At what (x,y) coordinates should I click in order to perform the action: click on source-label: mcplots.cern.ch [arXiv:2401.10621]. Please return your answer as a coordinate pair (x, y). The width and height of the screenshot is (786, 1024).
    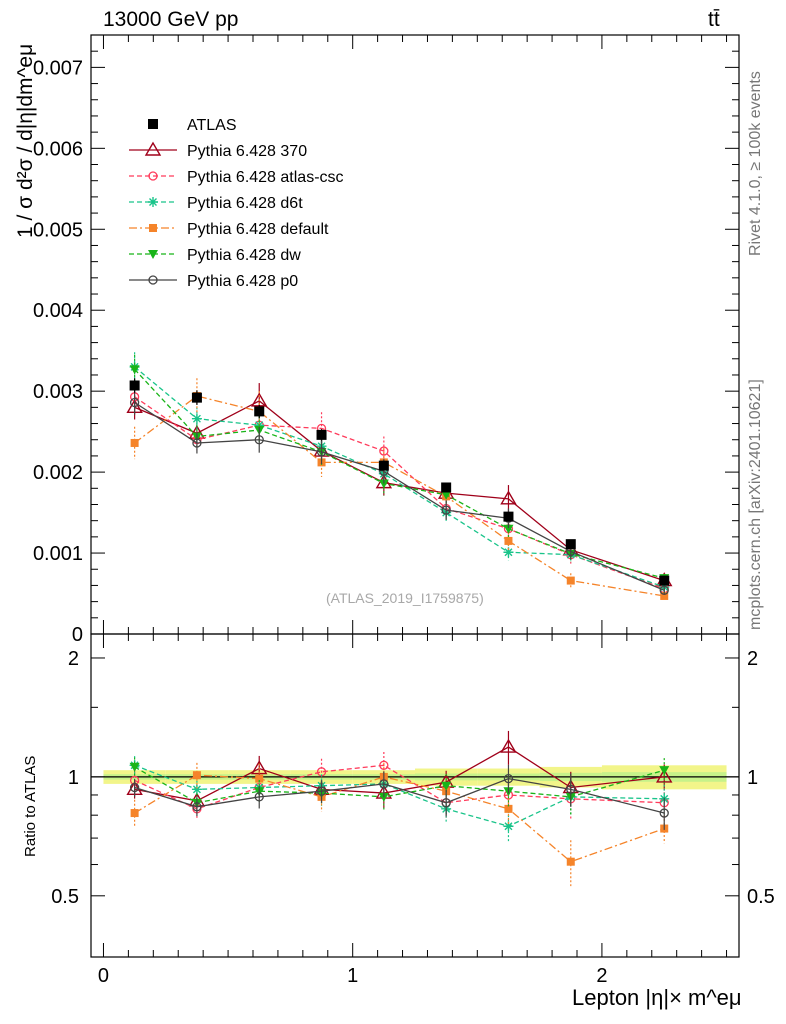
    Looking at the image, I should click on (755, 504).